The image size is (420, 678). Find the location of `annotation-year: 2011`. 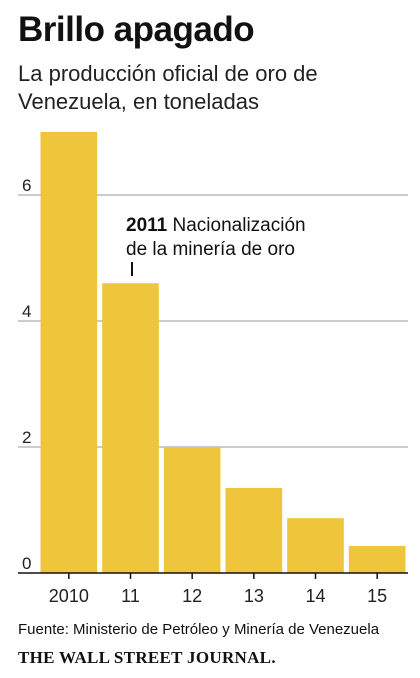

annotation-year: 2011 is located at coordinates (147, 225).